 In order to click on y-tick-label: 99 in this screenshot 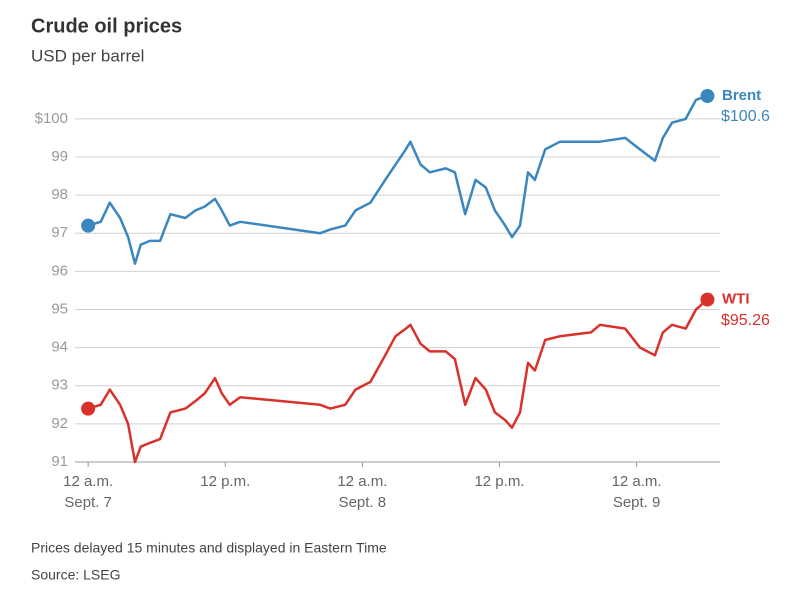, I will do `click(59, 156)`.